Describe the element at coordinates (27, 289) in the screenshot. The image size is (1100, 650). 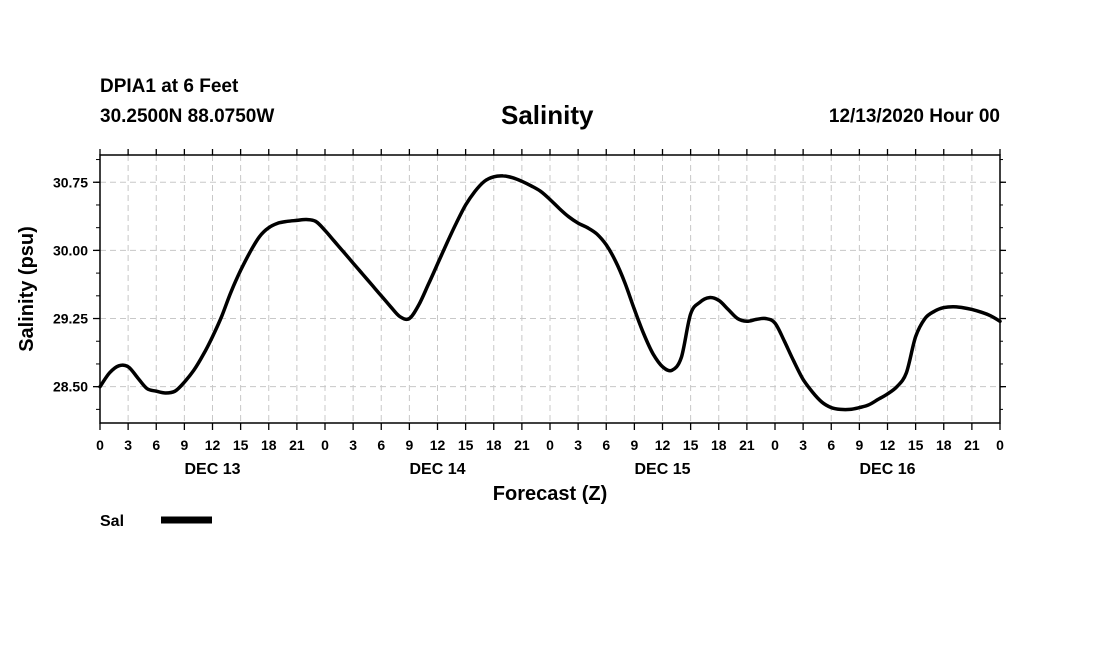
I see `y-axis-label: Salinity (psu)` at that location.